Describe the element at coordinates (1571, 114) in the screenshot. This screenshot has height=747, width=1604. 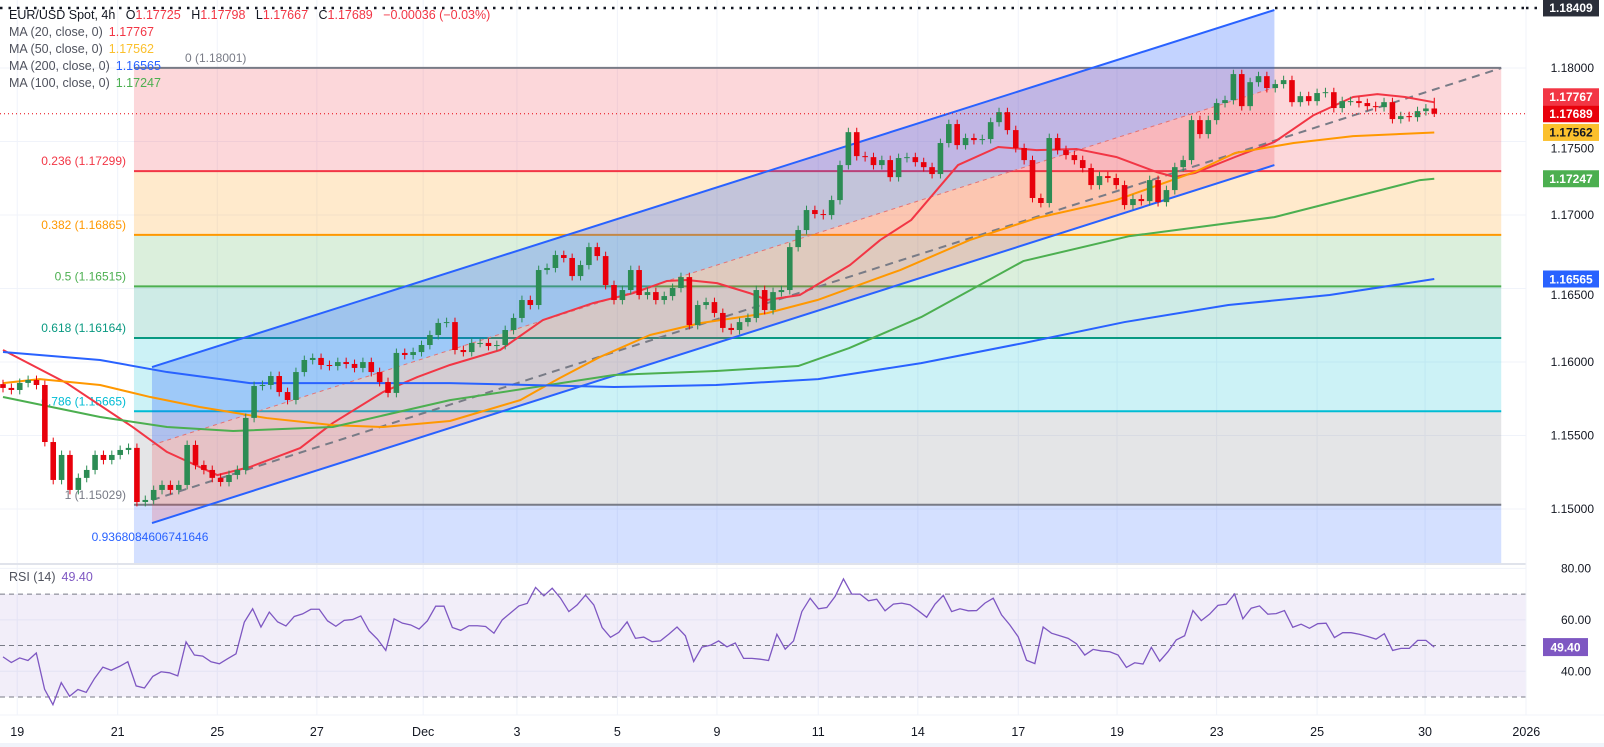
I see `price-badge-label: 1.17689` at that location.